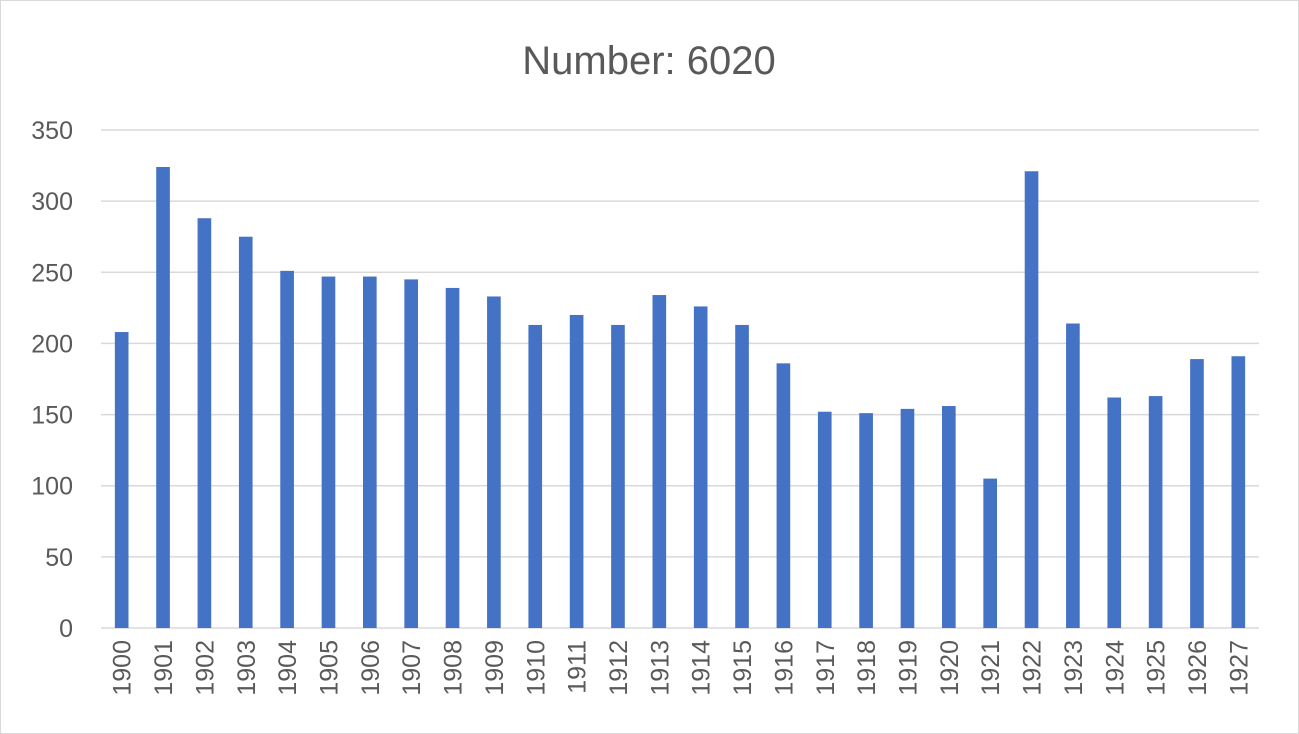  Describe the element at coordinates (52, 487) in the screenshot. I see `y-tick-label: 100` at that location.